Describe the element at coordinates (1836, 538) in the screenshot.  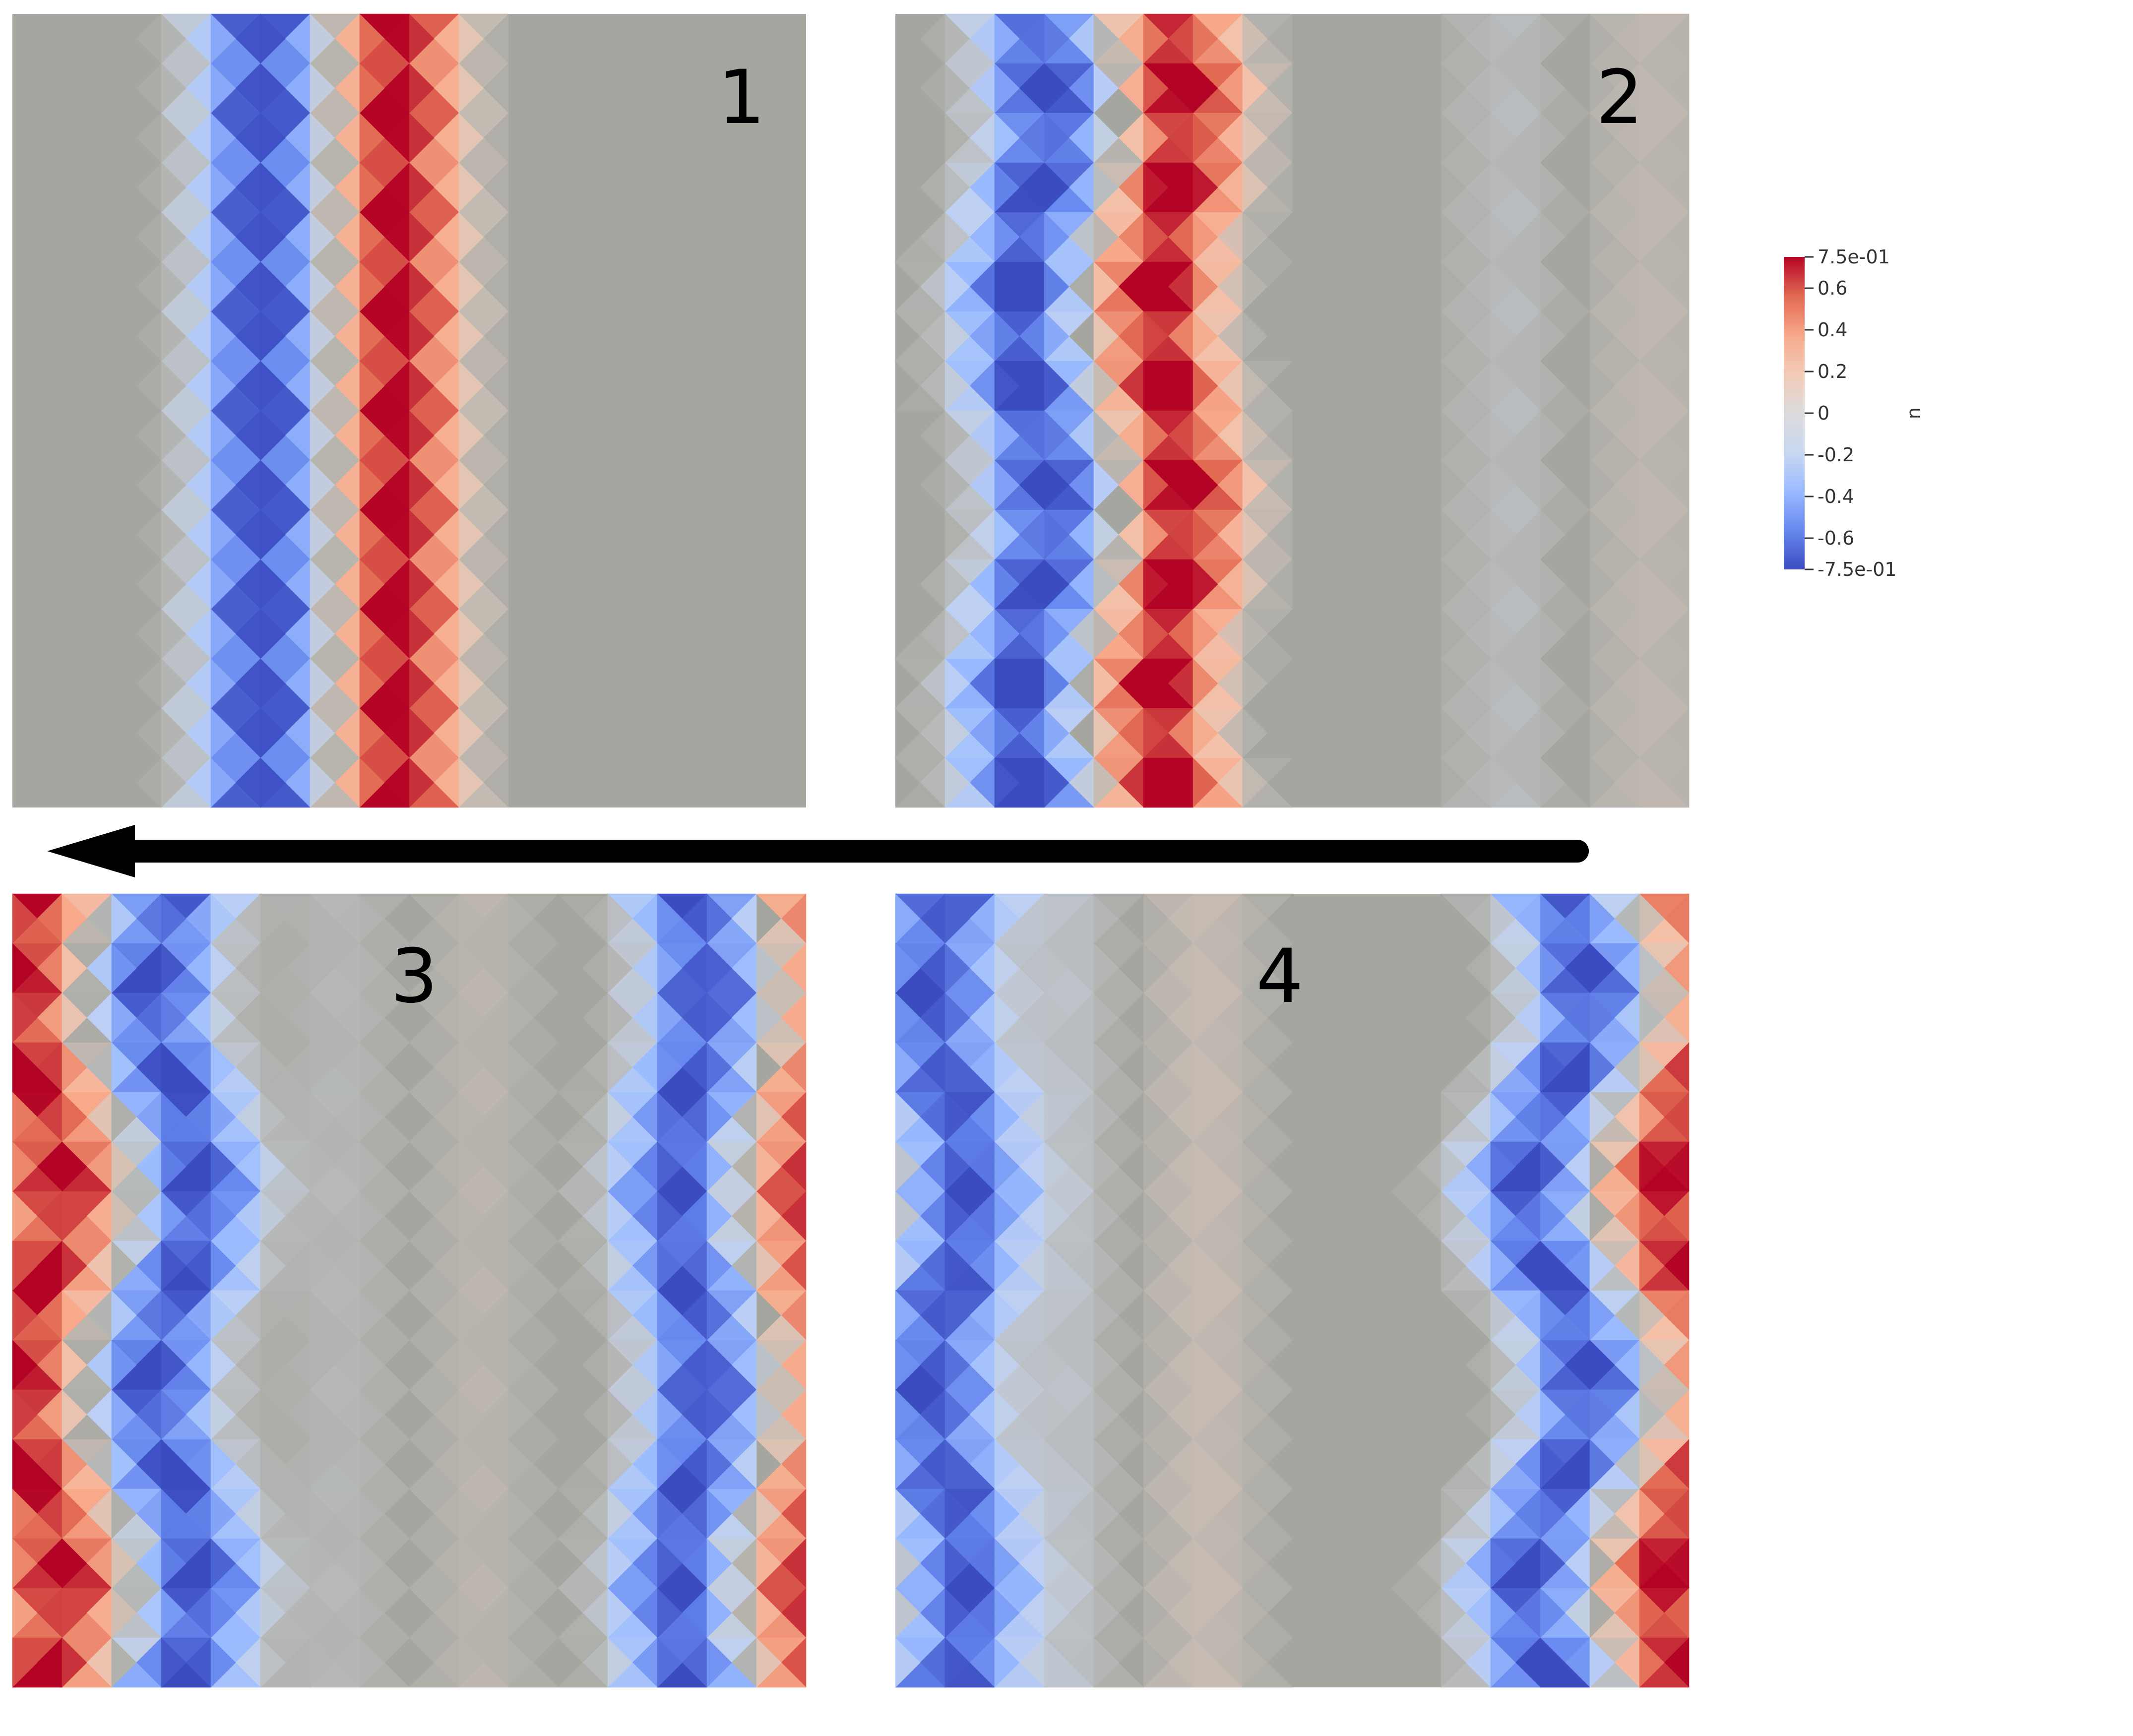
I see `colorbar-tick-label: -0.6` at that location.